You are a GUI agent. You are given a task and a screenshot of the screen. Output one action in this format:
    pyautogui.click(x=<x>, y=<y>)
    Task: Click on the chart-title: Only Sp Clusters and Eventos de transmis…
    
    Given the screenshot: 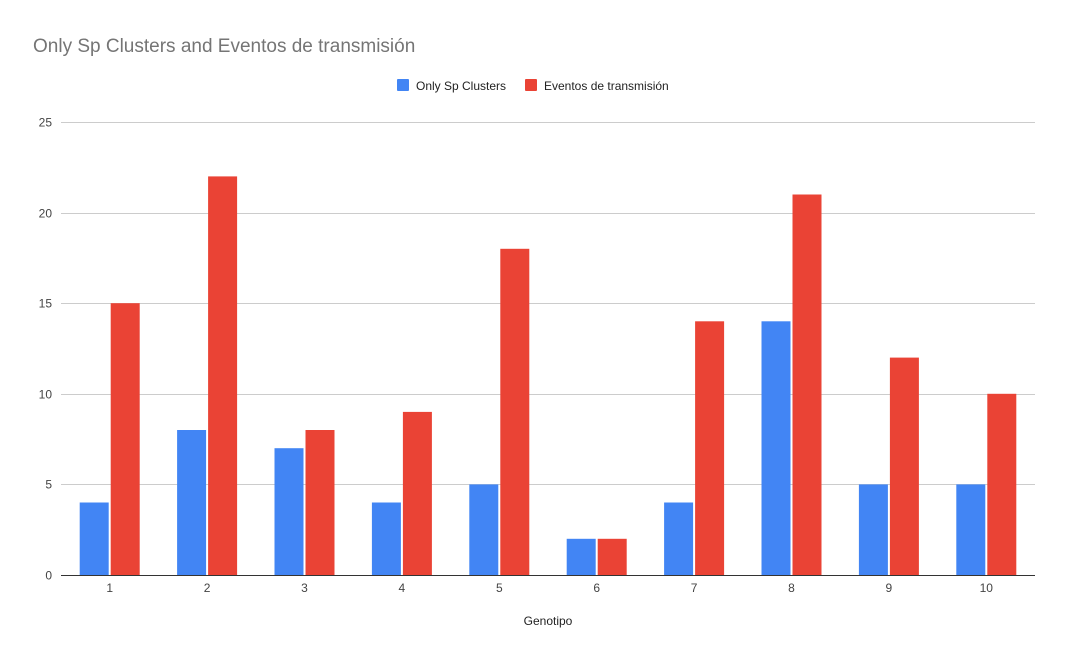 What is the action you would take?
    pyautogui.click(x=224, y=46)
    